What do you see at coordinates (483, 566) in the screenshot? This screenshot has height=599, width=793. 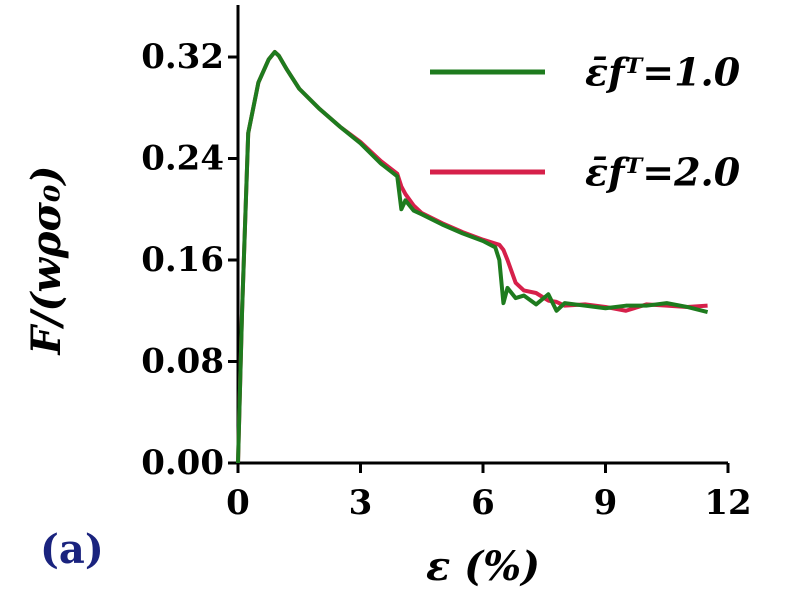 I see `x-axis-label: ε (%)` at bounding box center [483, 566].